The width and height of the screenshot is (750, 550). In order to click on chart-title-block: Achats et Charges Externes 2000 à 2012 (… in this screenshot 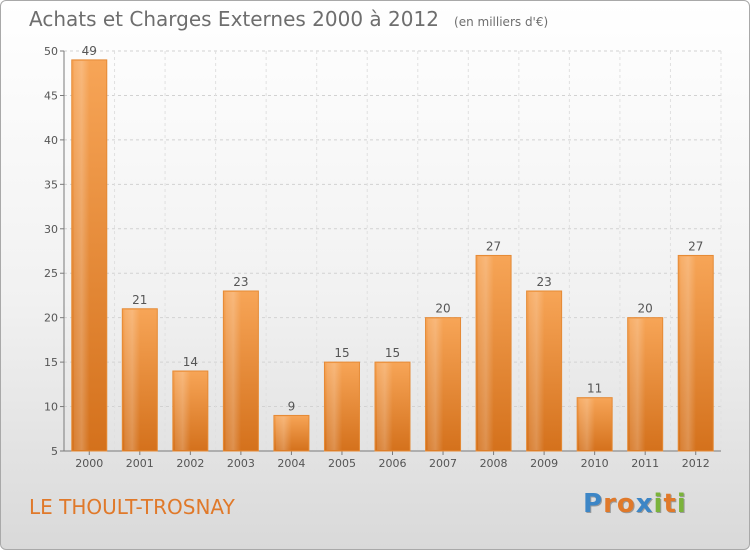, I will do `click(288, 19)`.